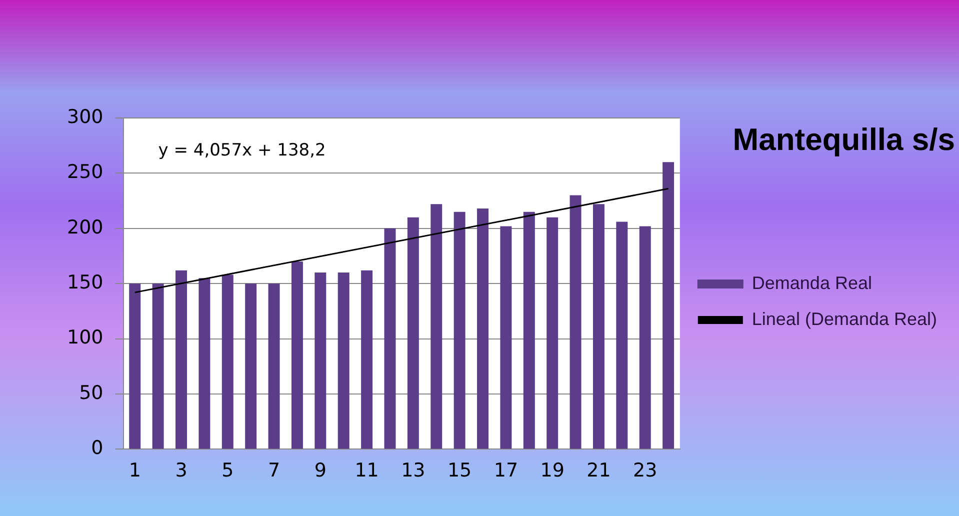 The image size is (959, 516). Describe the element at coordinates (645, 471) in the screenshot. I see `x-tick-label: 23` at that location.